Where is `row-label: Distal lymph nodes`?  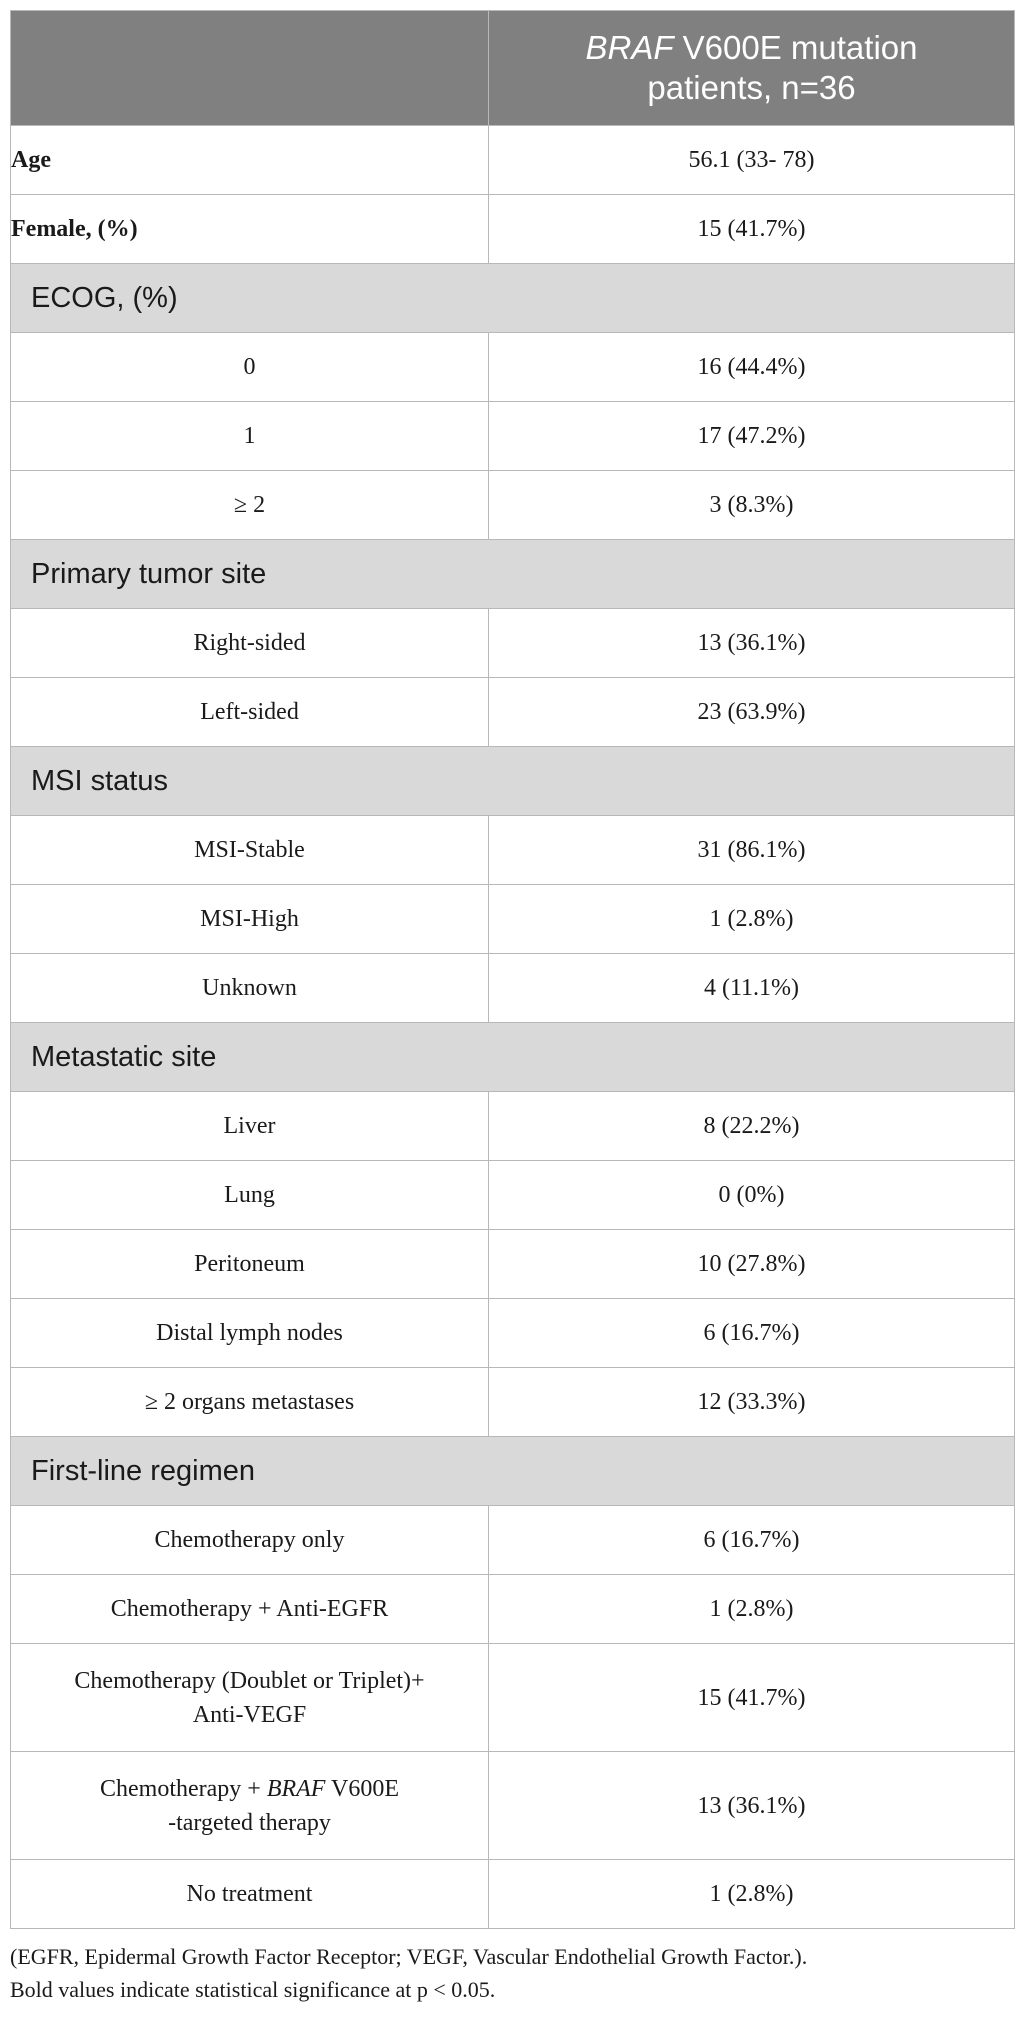
row-label: Distal lymph nodes is located at coordinates (249, 1333).